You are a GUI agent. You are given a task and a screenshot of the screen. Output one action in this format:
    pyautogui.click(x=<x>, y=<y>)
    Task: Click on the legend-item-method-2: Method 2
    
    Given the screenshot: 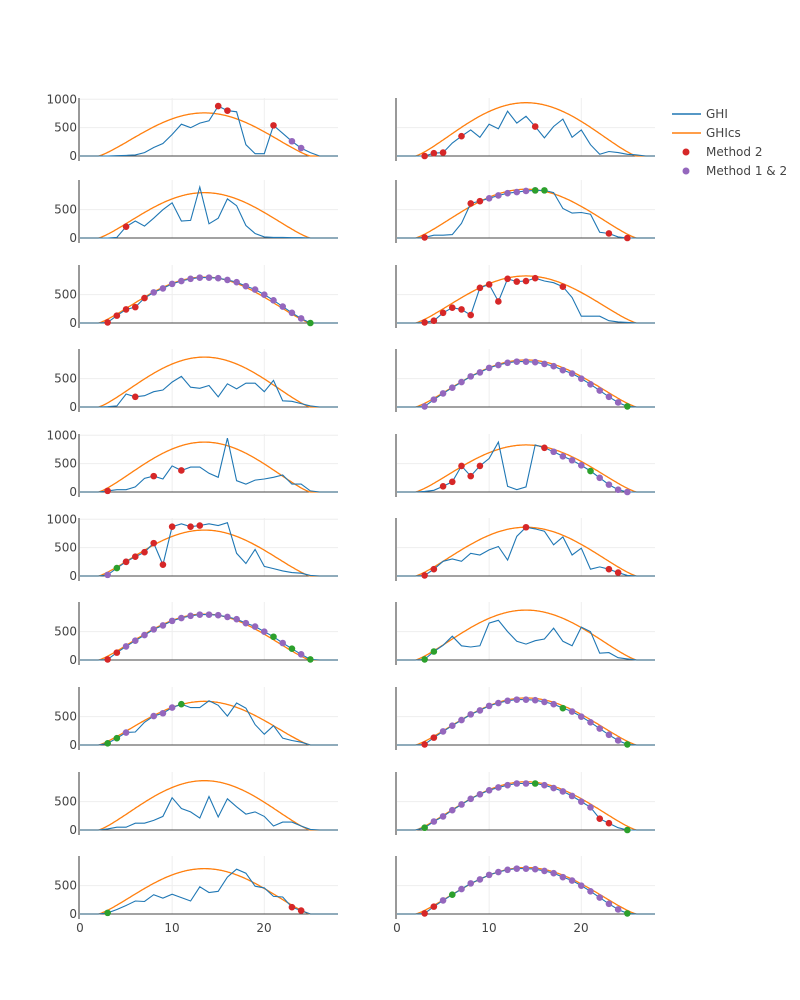 What is the action you would take?
    pyautogui.click(x=722, y=152)
    